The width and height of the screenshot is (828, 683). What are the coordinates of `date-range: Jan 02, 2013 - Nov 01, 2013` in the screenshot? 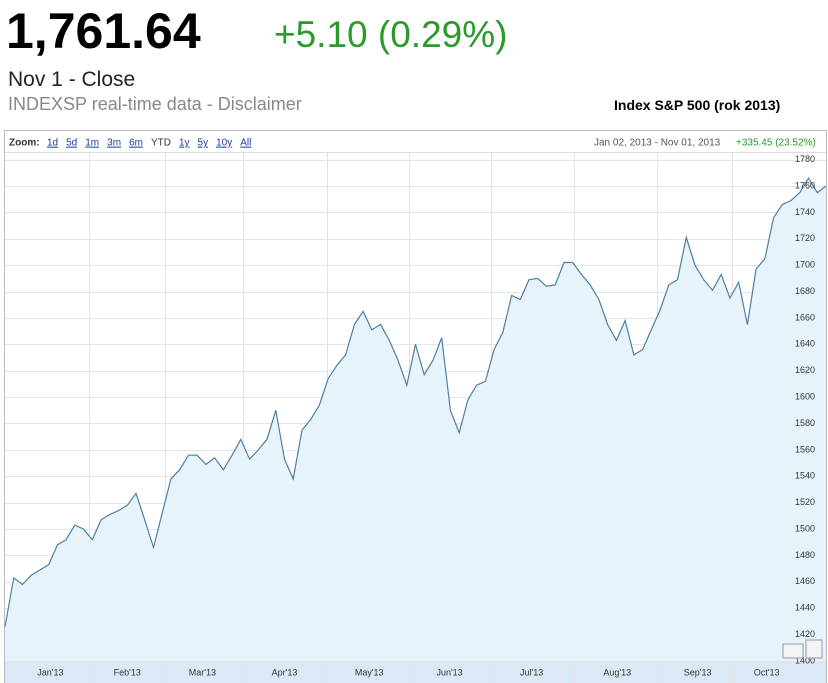 It's located at (657, 143).